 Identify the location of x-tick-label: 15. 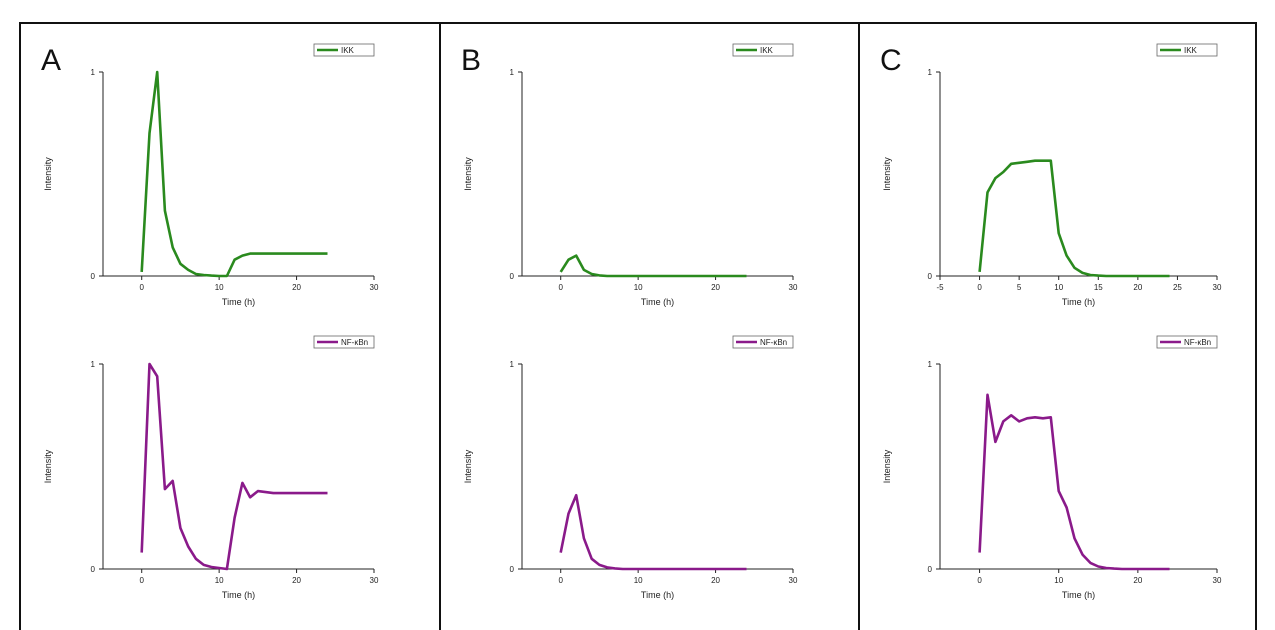
(1098, 287).